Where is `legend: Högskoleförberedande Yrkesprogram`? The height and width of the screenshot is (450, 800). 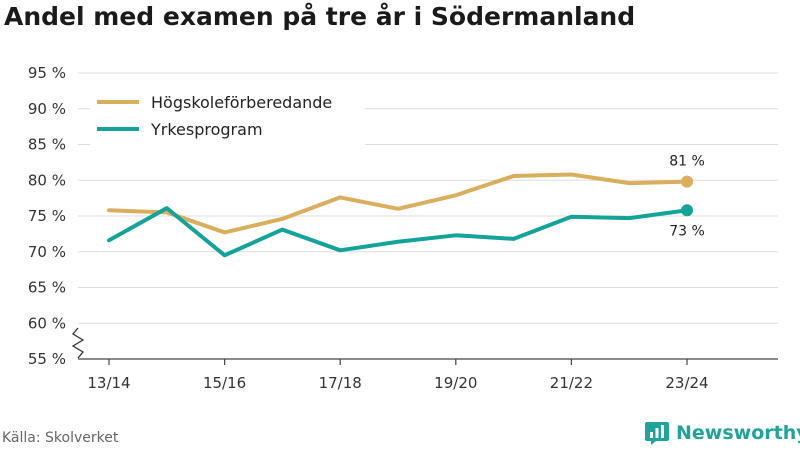
legend: Högskoleförberedande Yrkesprogram is located at coordinates (227, 116).